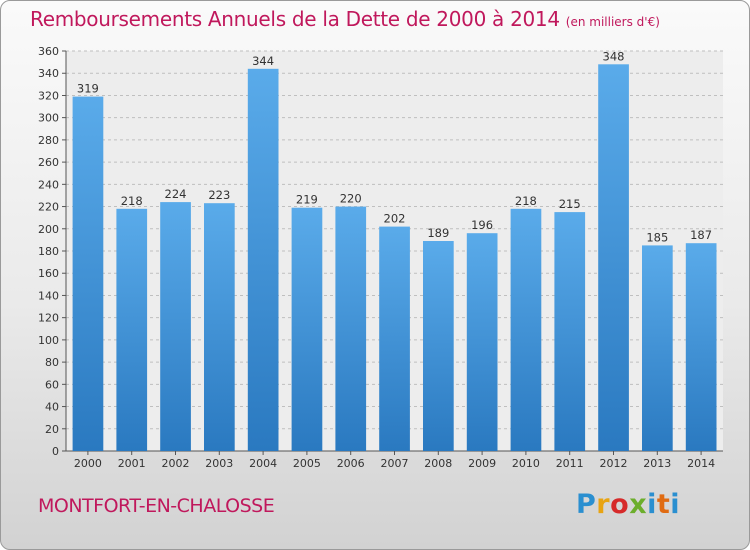 Image resolution: width=750 pixels, height=550 pixels. Describe the element at coordinates (52, 362) in the screenshot. I see `y-tick-label: 80` at that location.